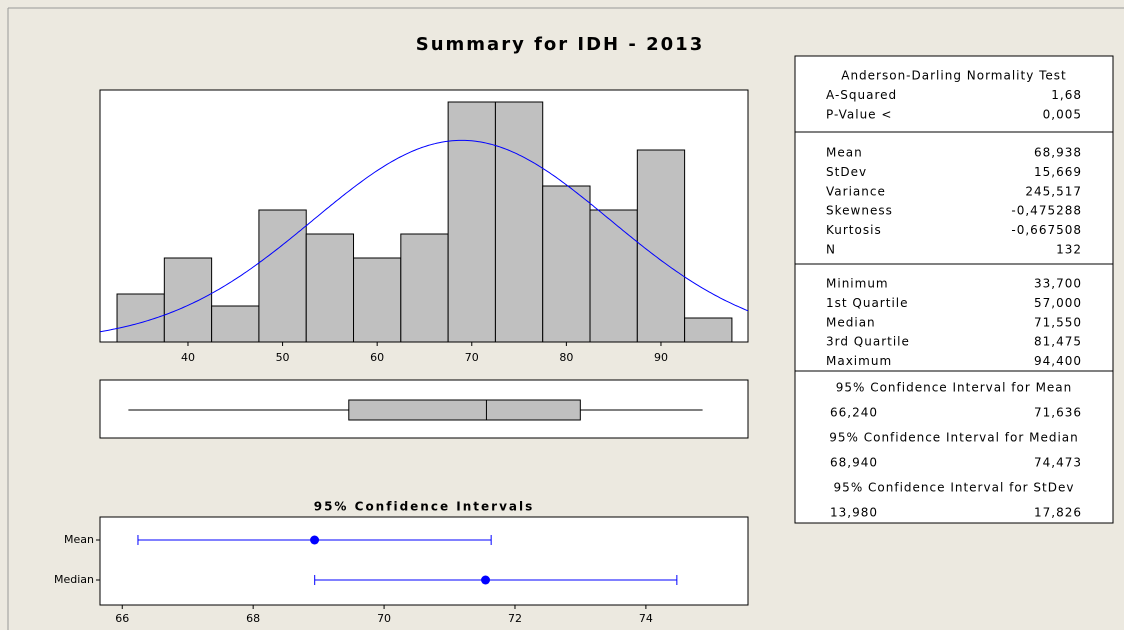  What do you see at coordinates (954, 488) in the screenshot?
I see `interval-heading: 95% Confidence Interval for StDev` at bounding box center [954, 488].